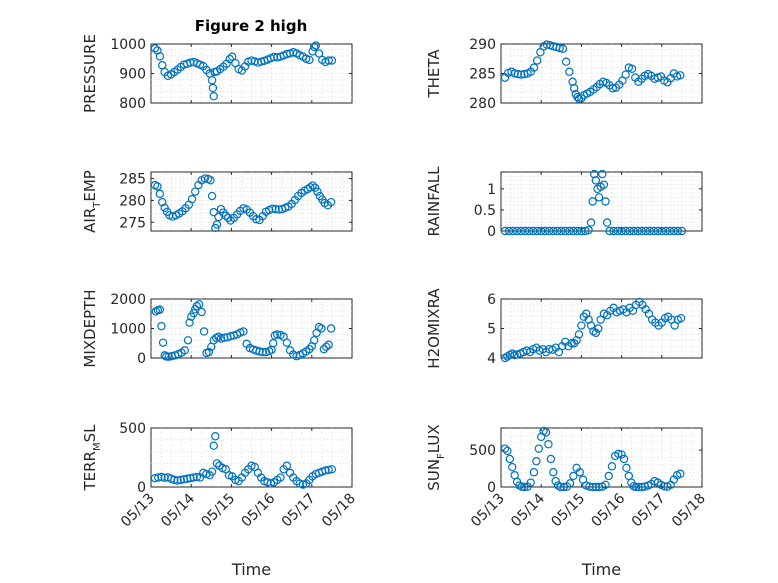 This screenshot has height=583, width=778. What do you see at coordinates (251, 569) in the screenshot?
I see `x-axis-label: Time` at bounding box center [251, 569].